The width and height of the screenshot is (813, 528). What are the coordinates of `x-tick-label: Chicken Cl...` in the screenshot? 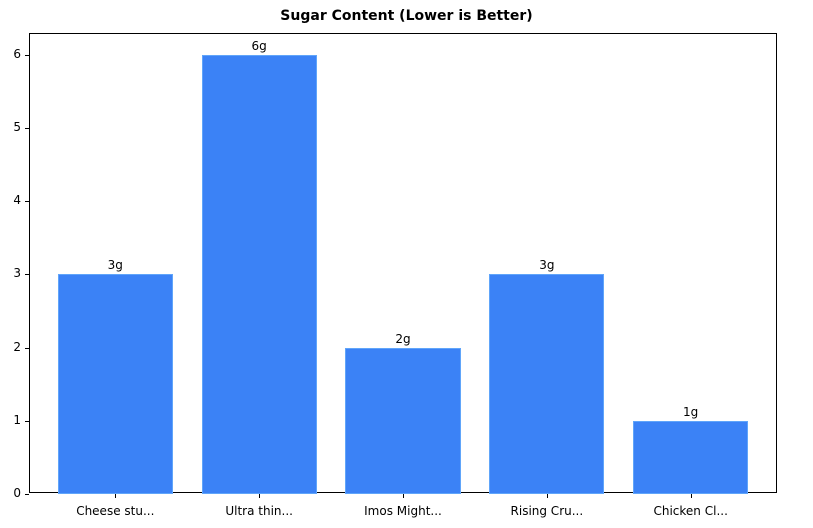 It's located at (690, 511).